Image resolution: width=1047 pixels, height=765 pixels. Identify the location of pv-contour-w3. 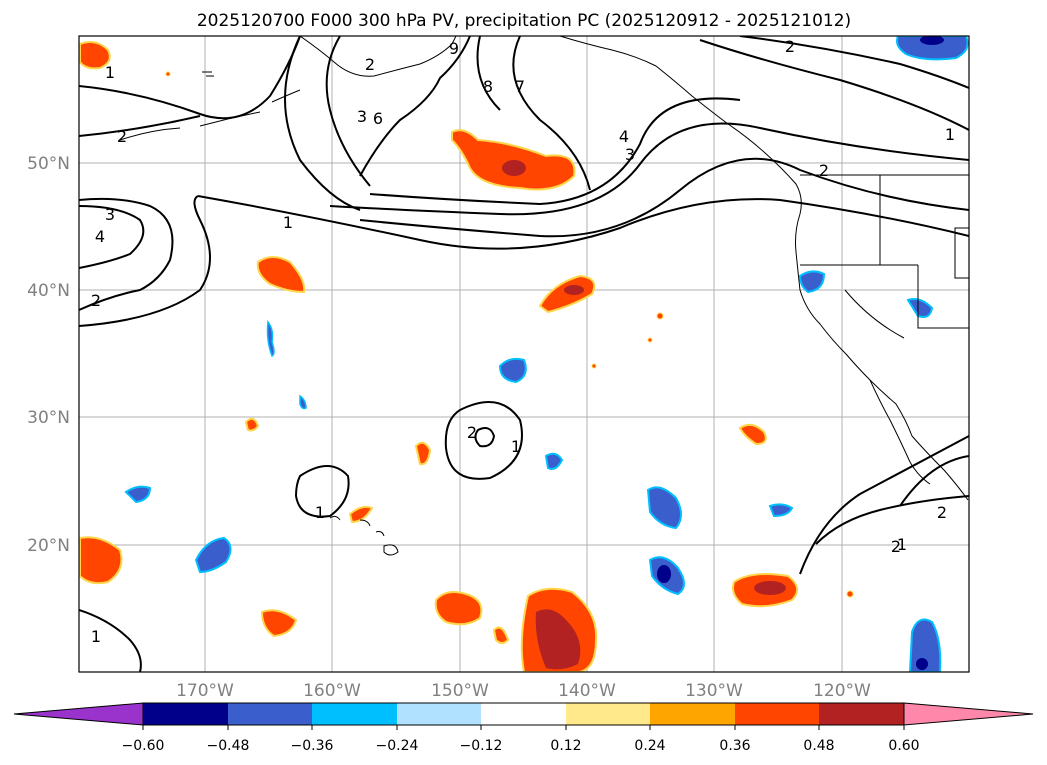
(112, 237).